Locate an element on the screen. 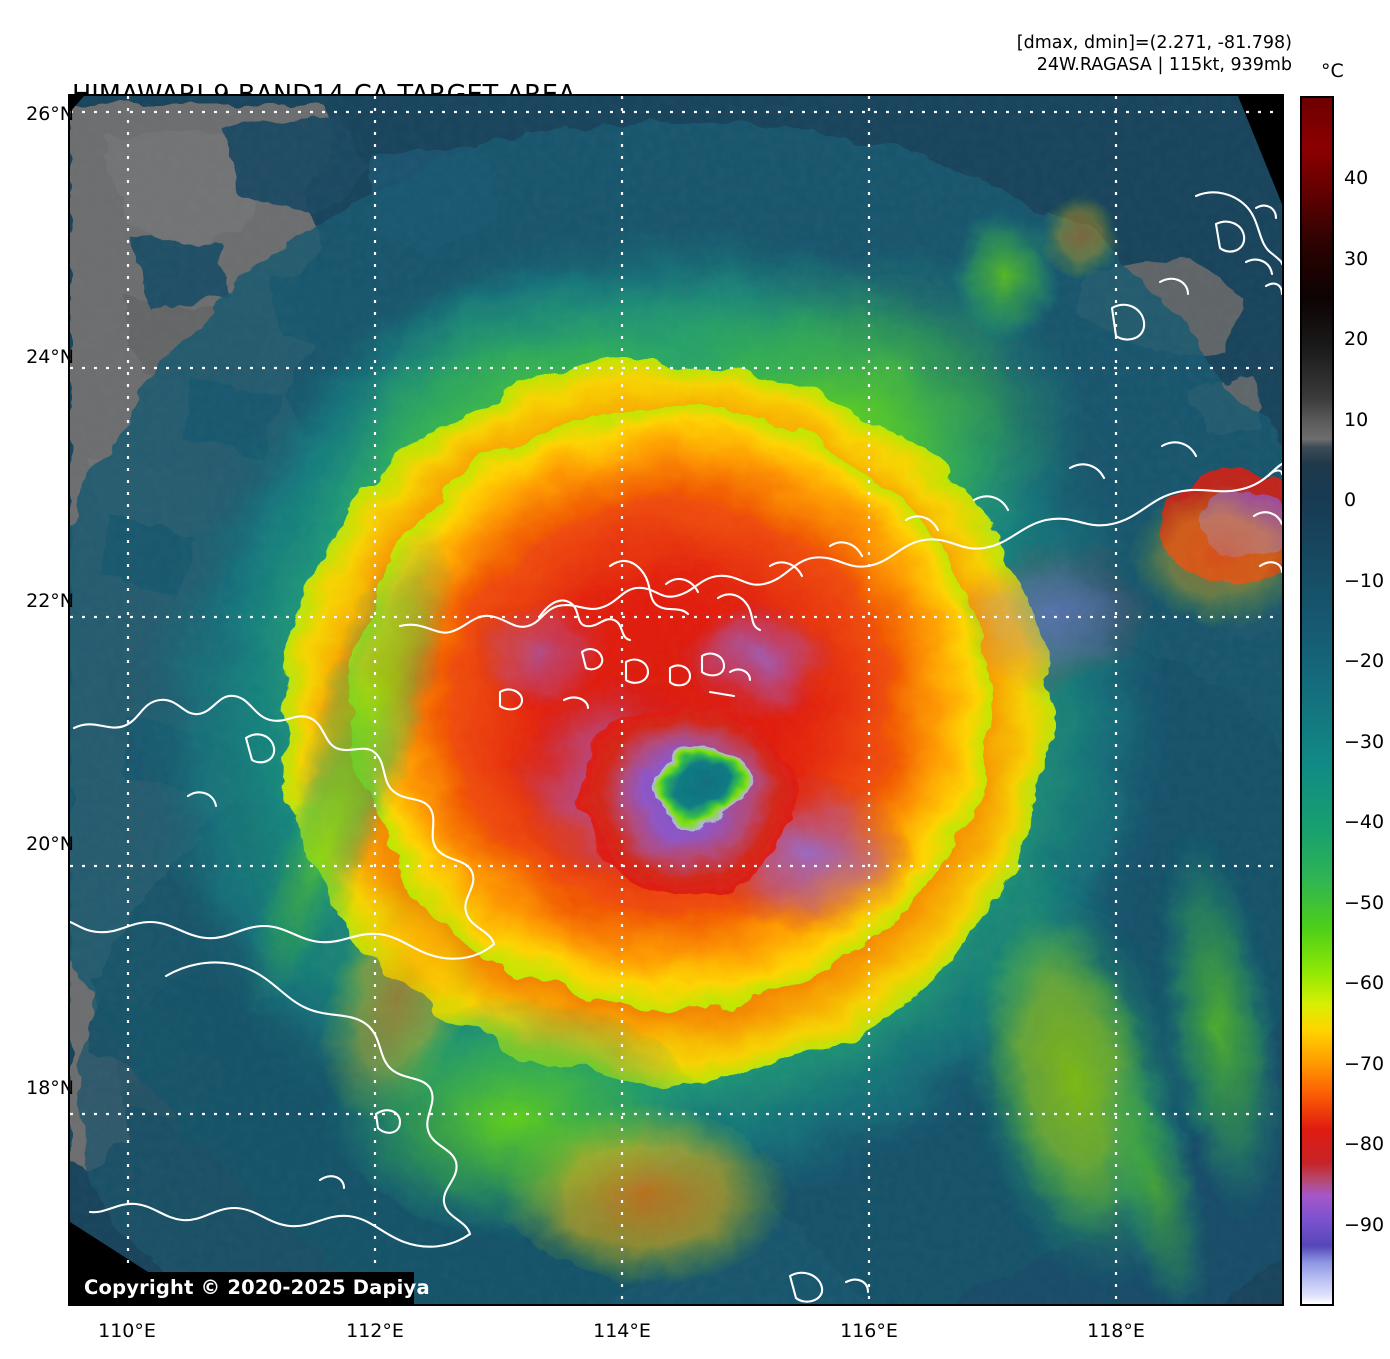  storm-readout: 24W.RAGASA | 115kt, 939mb is located at coordinates (1164, 65).